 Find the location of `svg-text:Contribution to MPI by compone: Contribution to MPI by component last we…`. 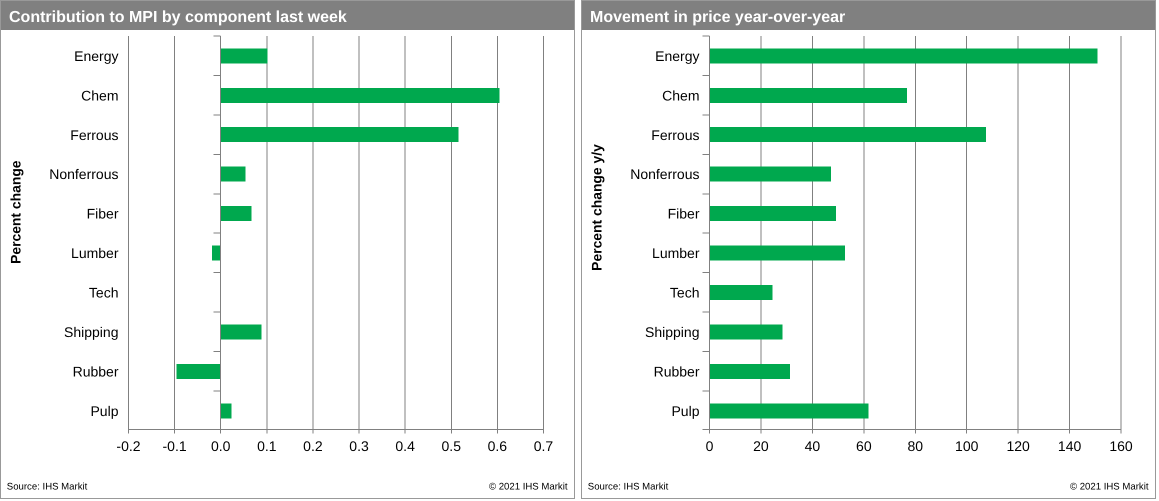

svg-text:Contribution to MPI by compone: Contribution to MPI by component last we… is located at coordinates (178, 17).